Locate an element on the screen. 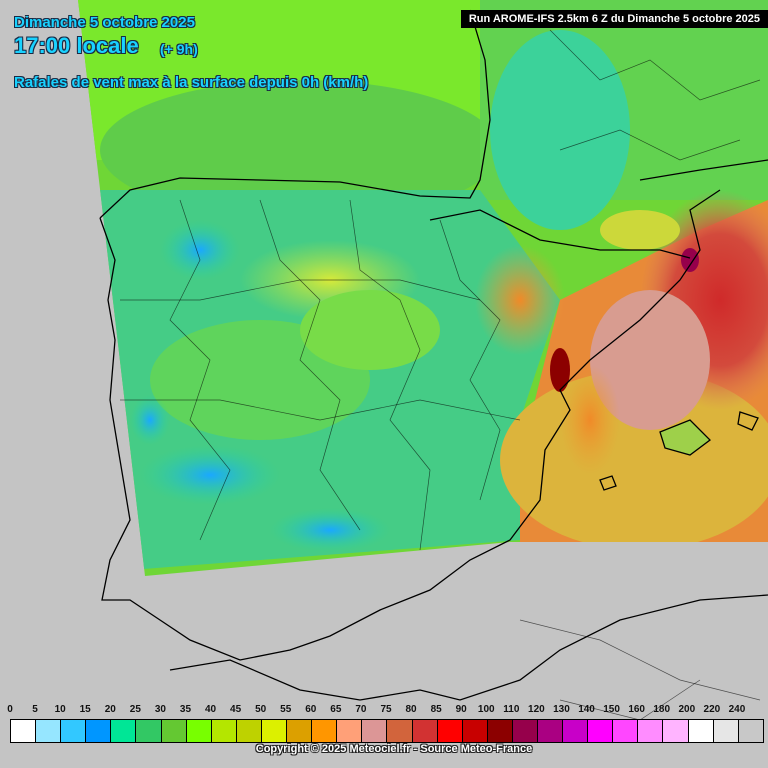 Image resolution: width=768 pixels, height=768 pixels. legend-tick: 10 is located at coordinates (60, 709).